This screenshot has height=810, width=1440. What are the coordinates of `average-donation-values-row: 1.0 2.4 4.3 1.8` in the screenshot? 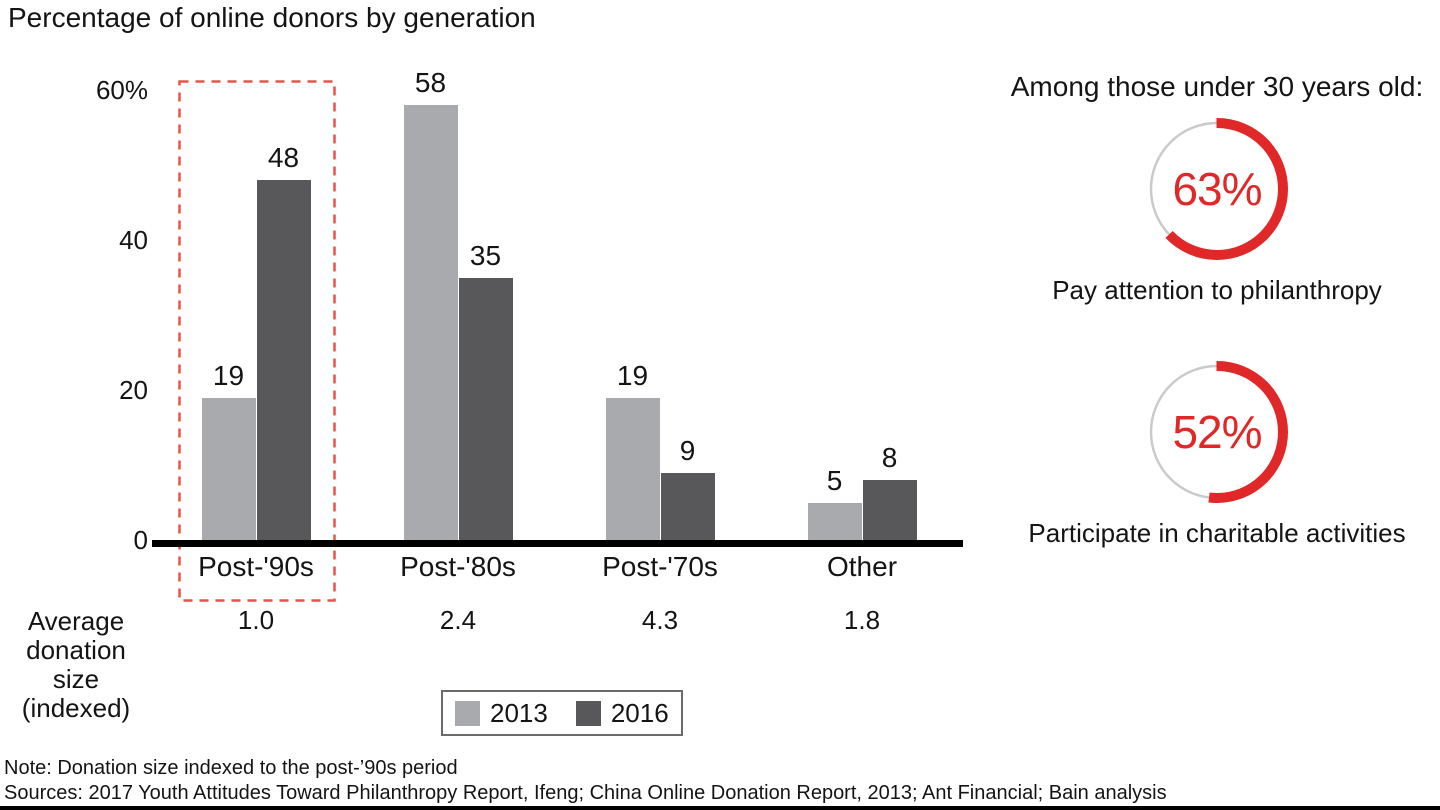 It's located at (559, 620).